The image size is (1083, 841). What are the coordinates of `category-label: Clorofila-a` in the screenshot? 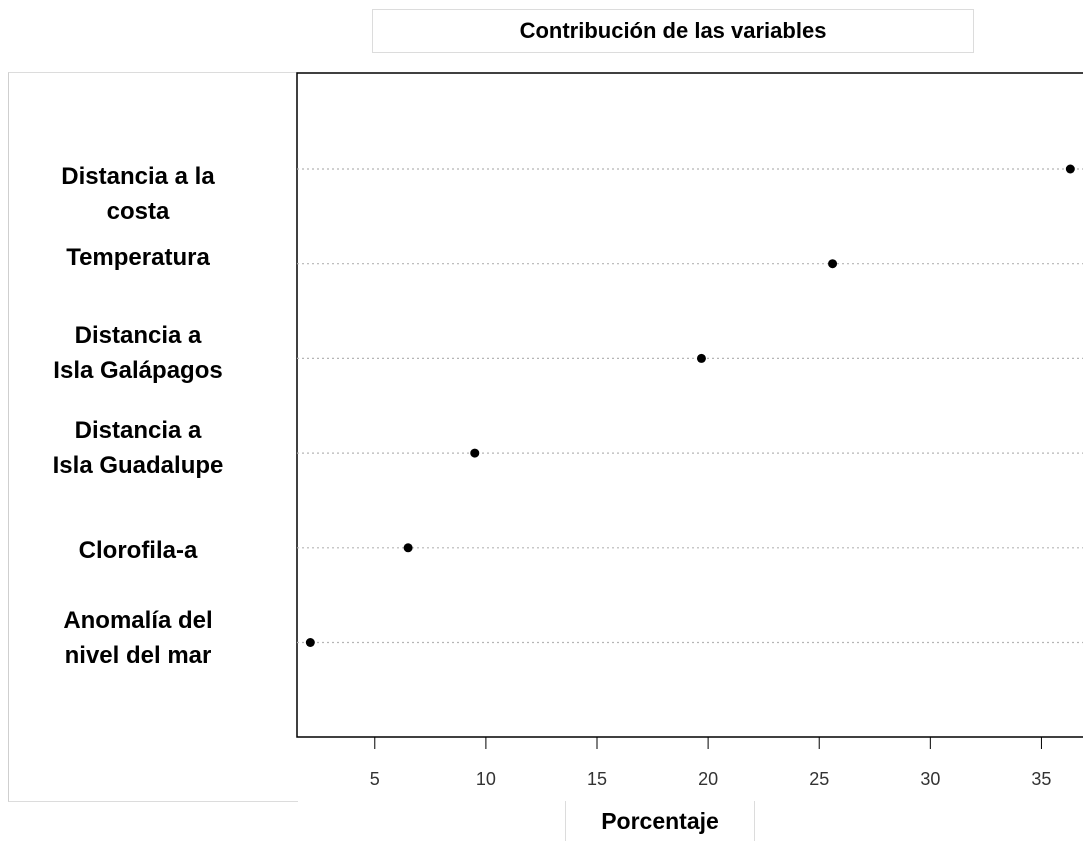 It's located at (138, 550).